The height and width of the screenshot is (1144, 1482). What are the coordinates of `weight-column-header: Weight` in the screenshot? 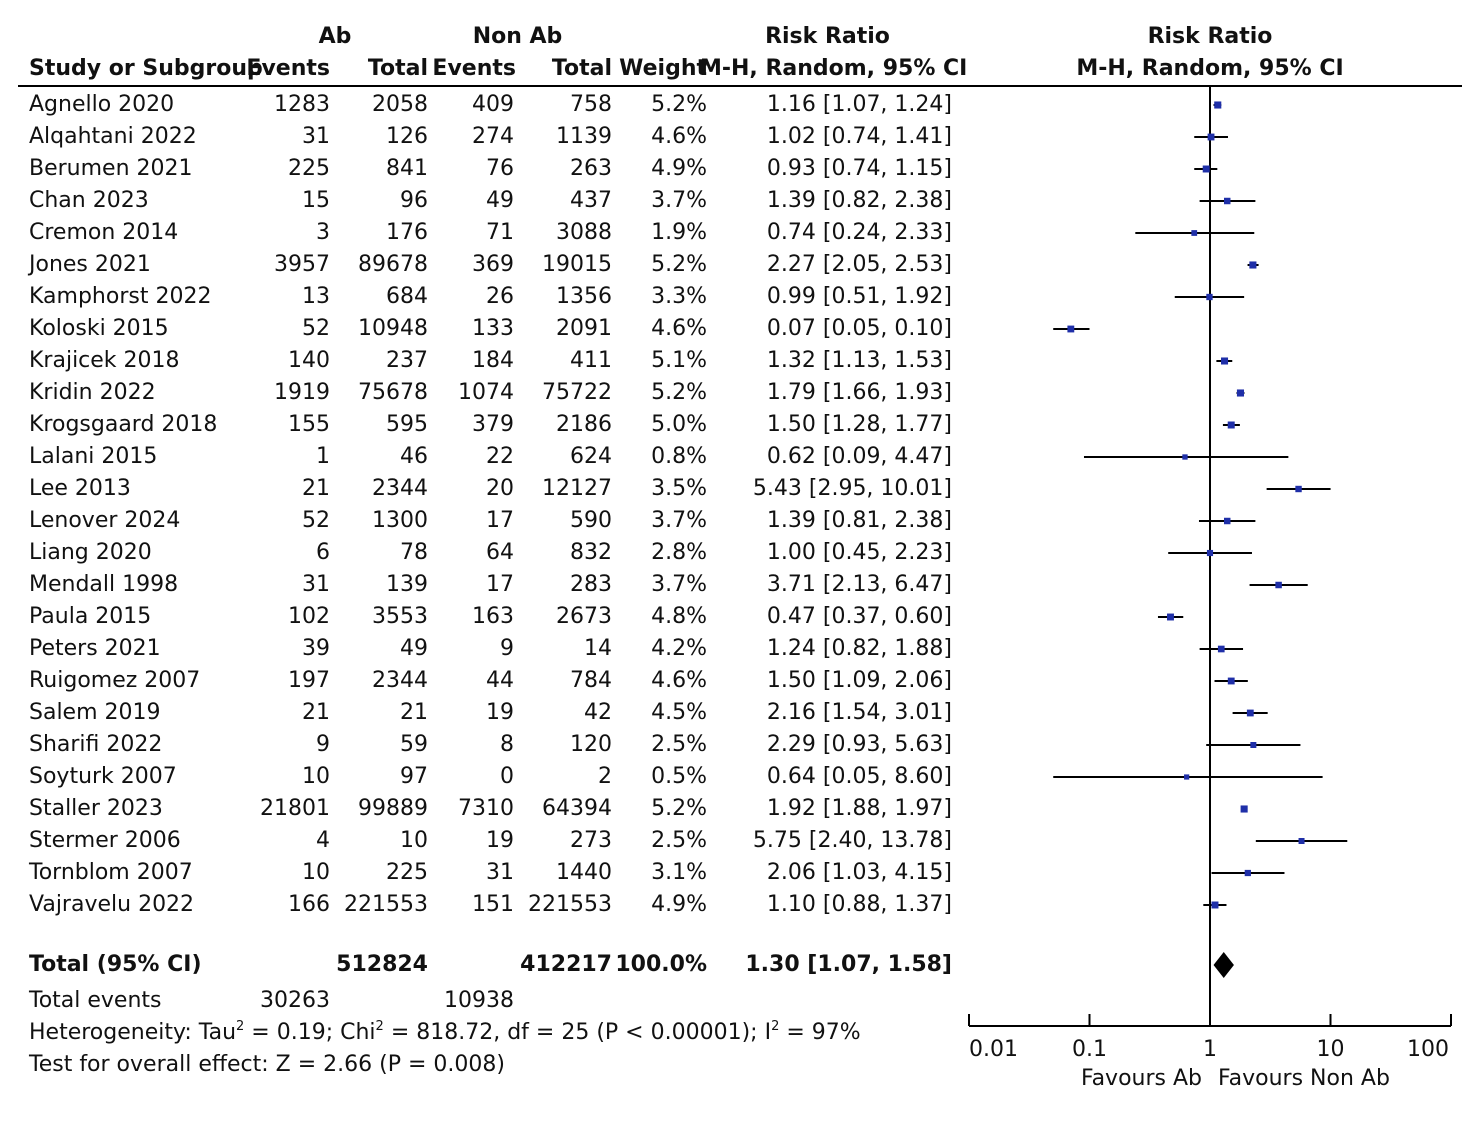 It's located at (663, 68).